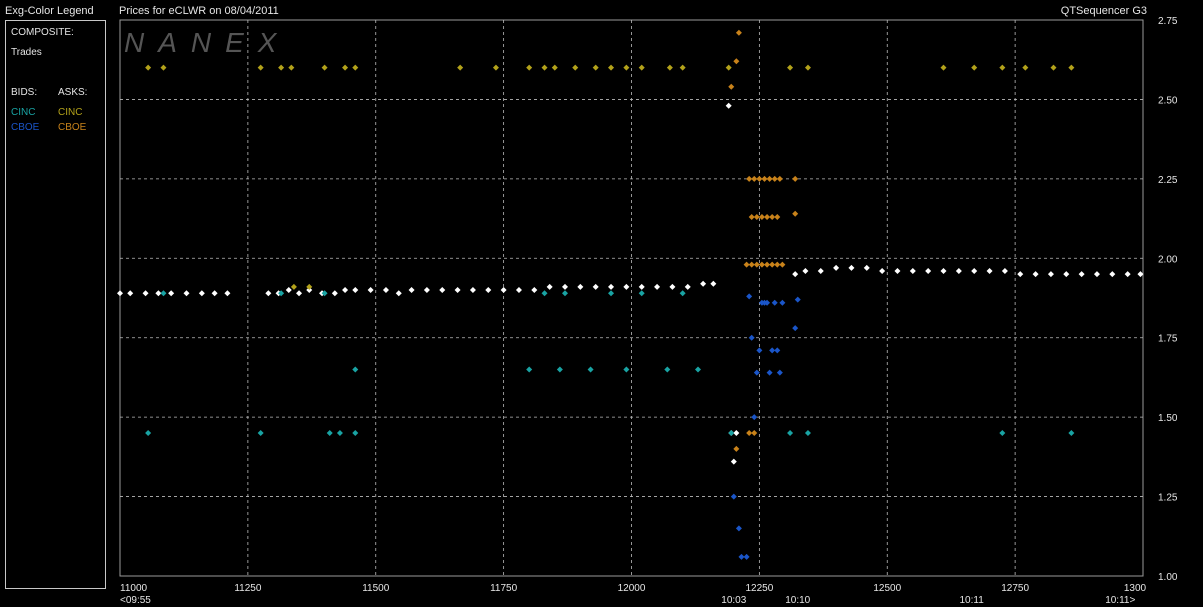 Image resolution: width=1203 pixels, height=607 pixels. What do you see at coordinates (1168, 100) in the screenshot?
I see `y-tick-label: 2.50` at bounding box center [1168, 100].